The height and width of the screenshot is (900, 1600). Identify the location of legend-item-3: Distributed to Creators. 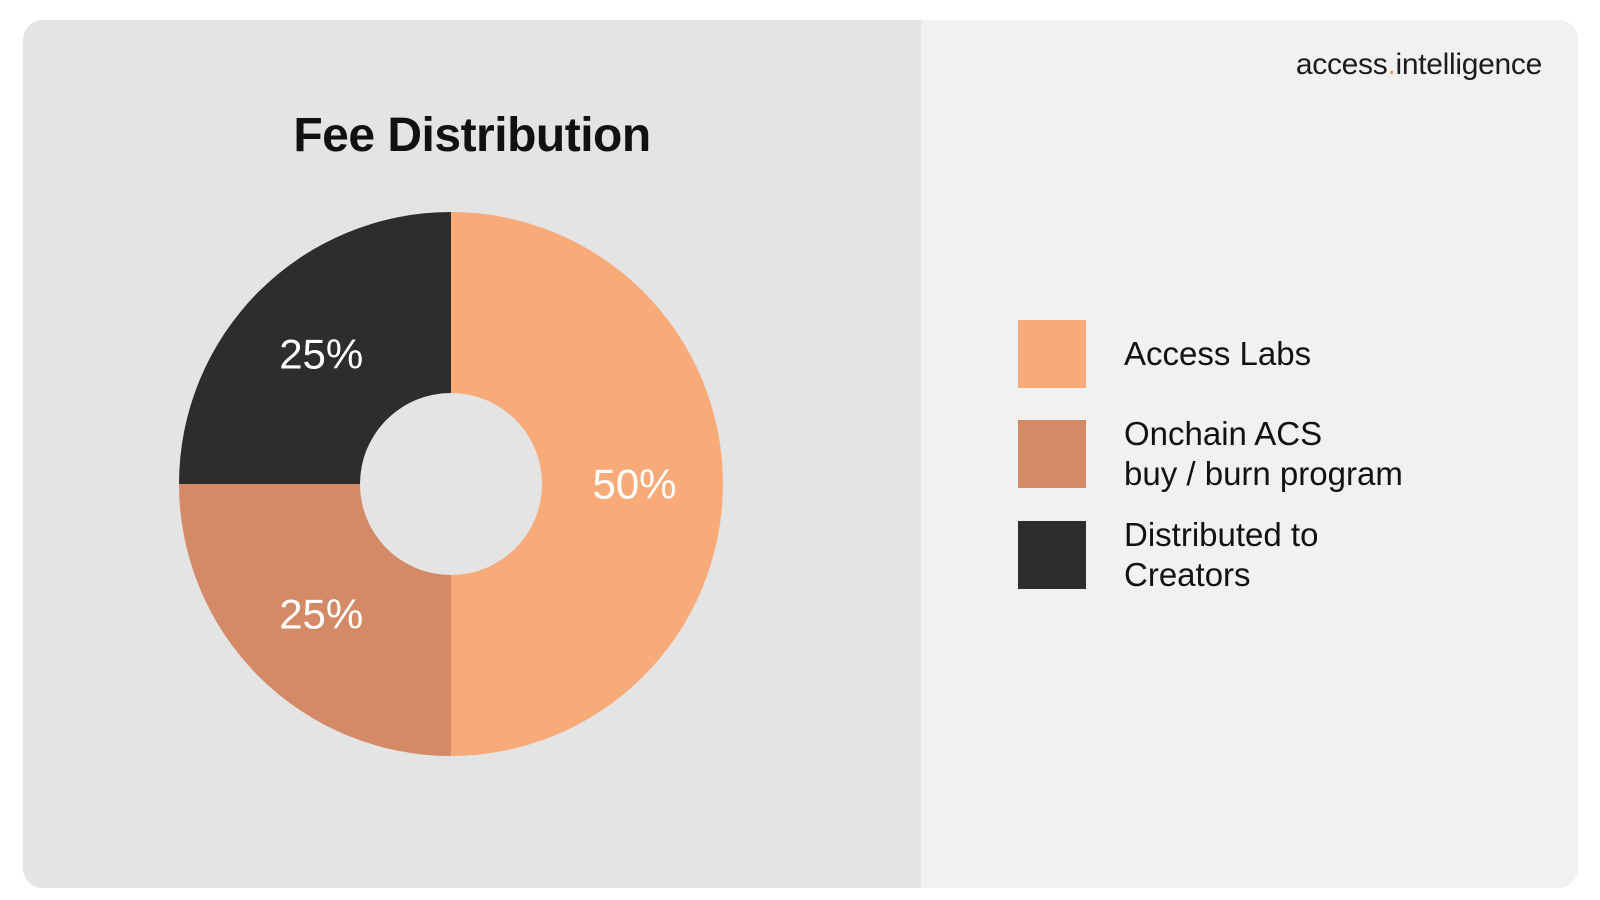
(1278, 554).